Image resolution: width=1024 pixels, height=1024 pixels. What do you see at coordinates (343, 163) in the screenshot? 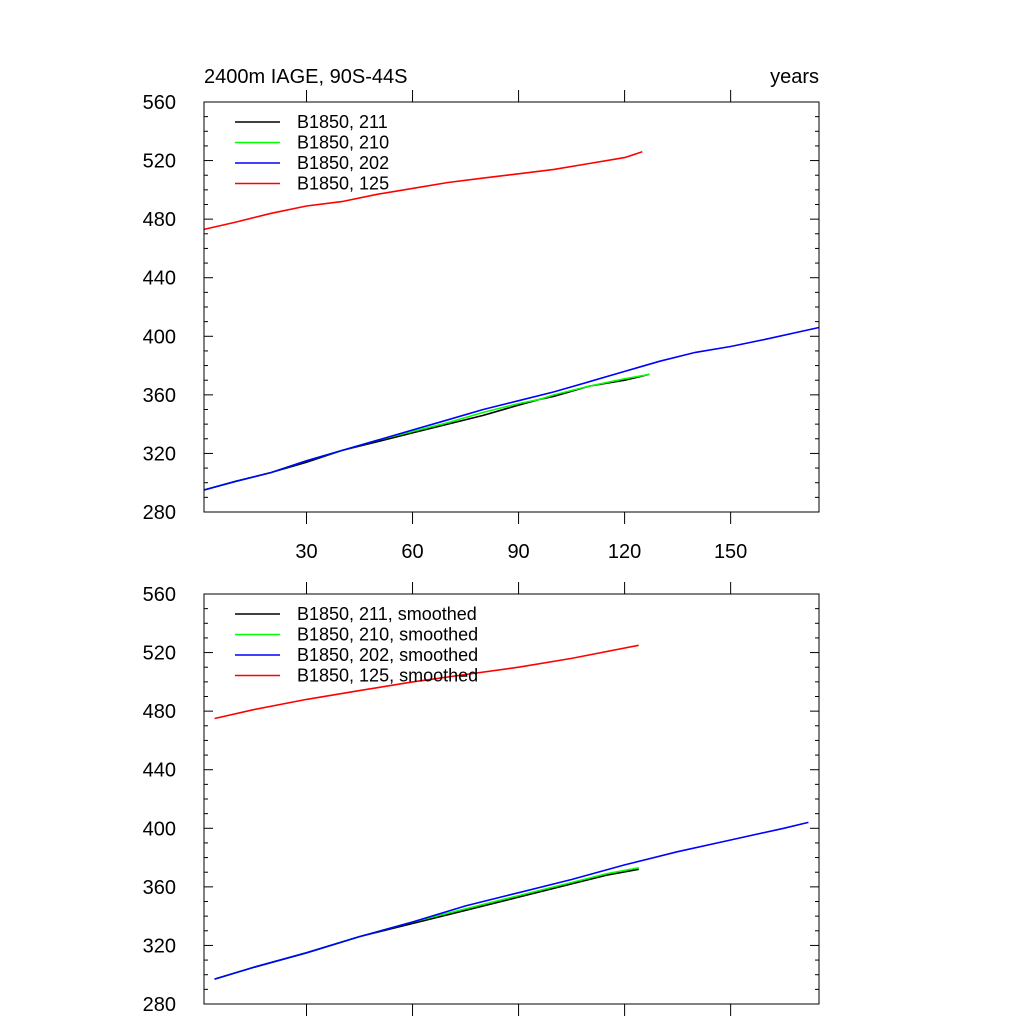
I see `legend-label: B1850, 202` at bounding box center [343, 163].